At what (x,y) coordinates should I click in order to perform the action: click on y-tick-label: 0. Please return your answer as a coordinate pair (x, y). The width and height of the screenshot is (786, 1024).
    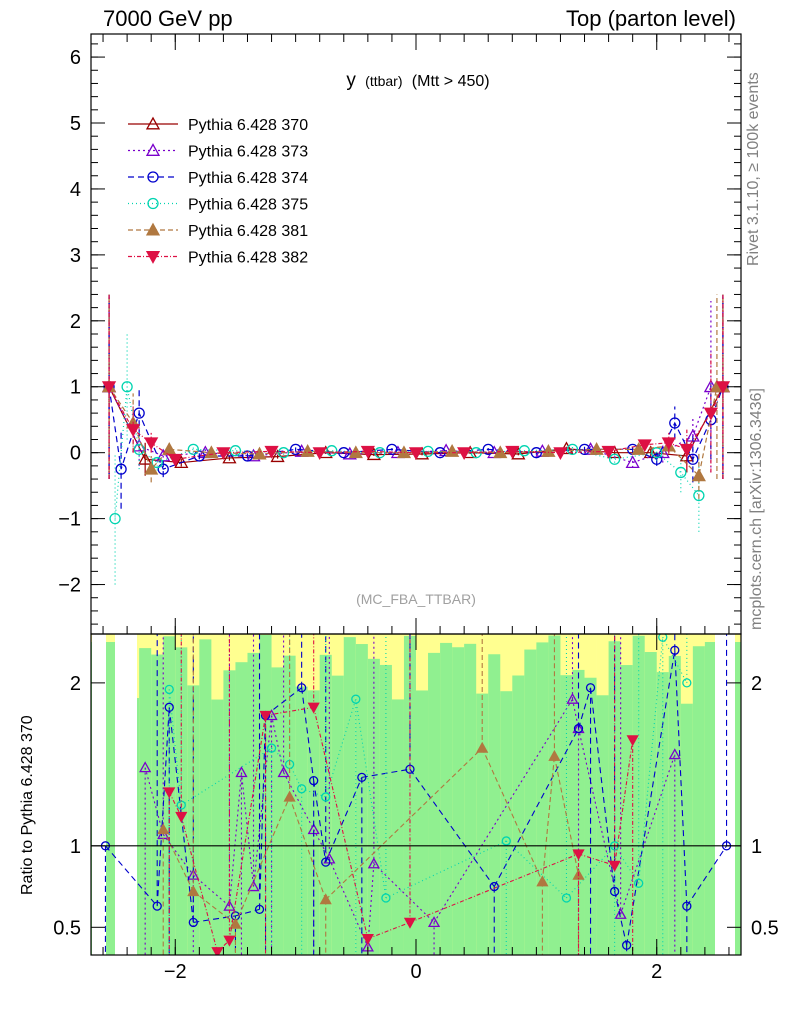
    Looking at the image, I should click on (75, 454).